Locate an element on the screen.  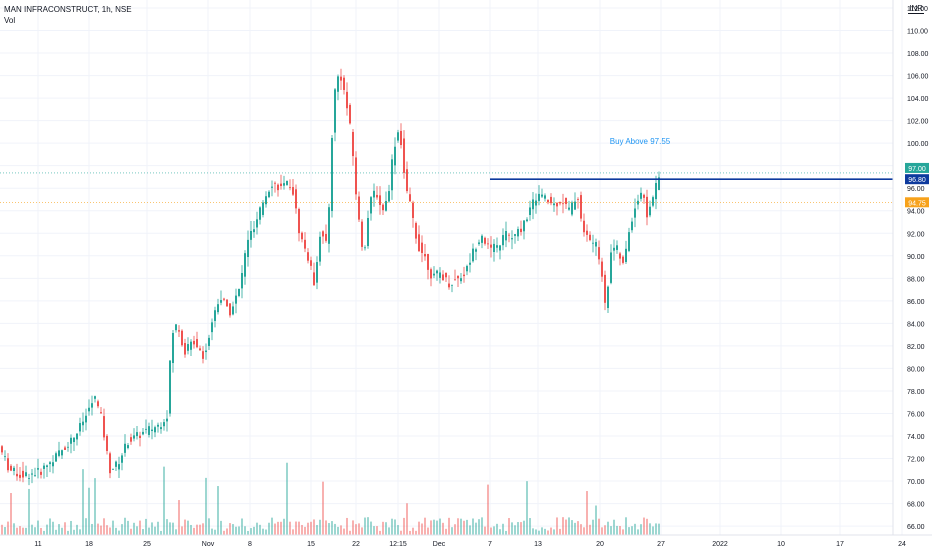
y-tick-label: 110.00 is located at coordinates (917, 32).